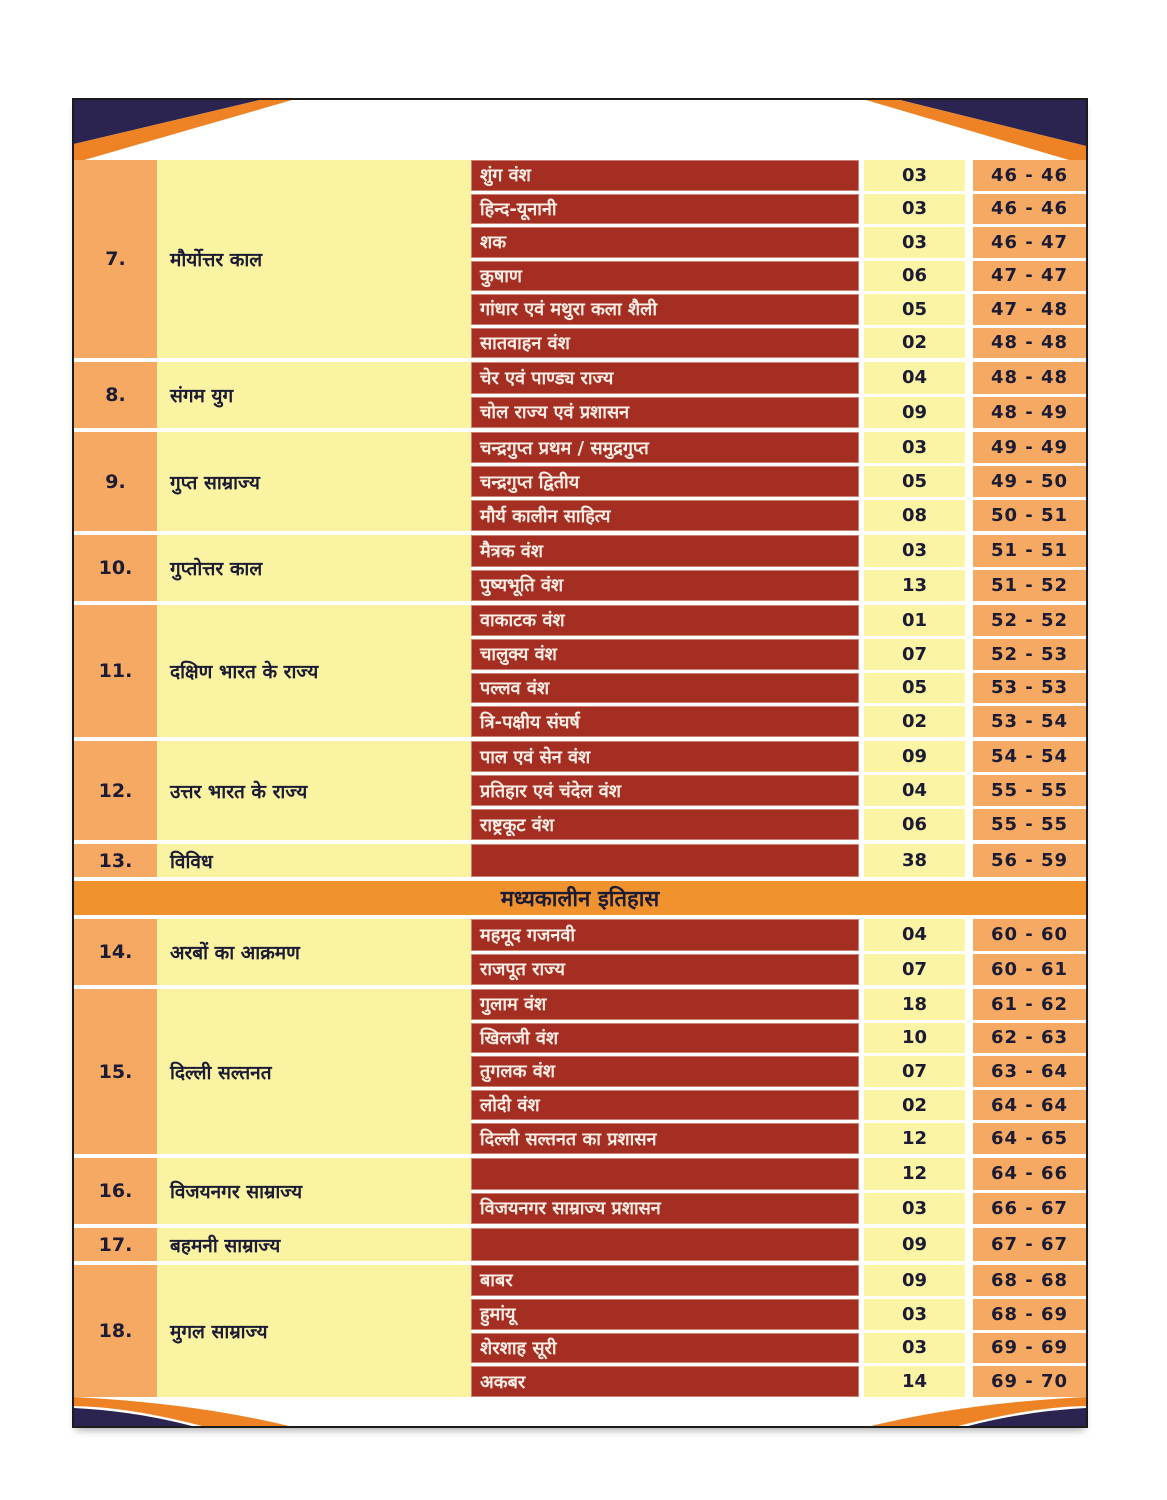 This screenshot has width=1167, height=1500. Describe the element at coordinates (665, 175) in the screenshot. I see `row-topic: शुंग वंश` at that location.